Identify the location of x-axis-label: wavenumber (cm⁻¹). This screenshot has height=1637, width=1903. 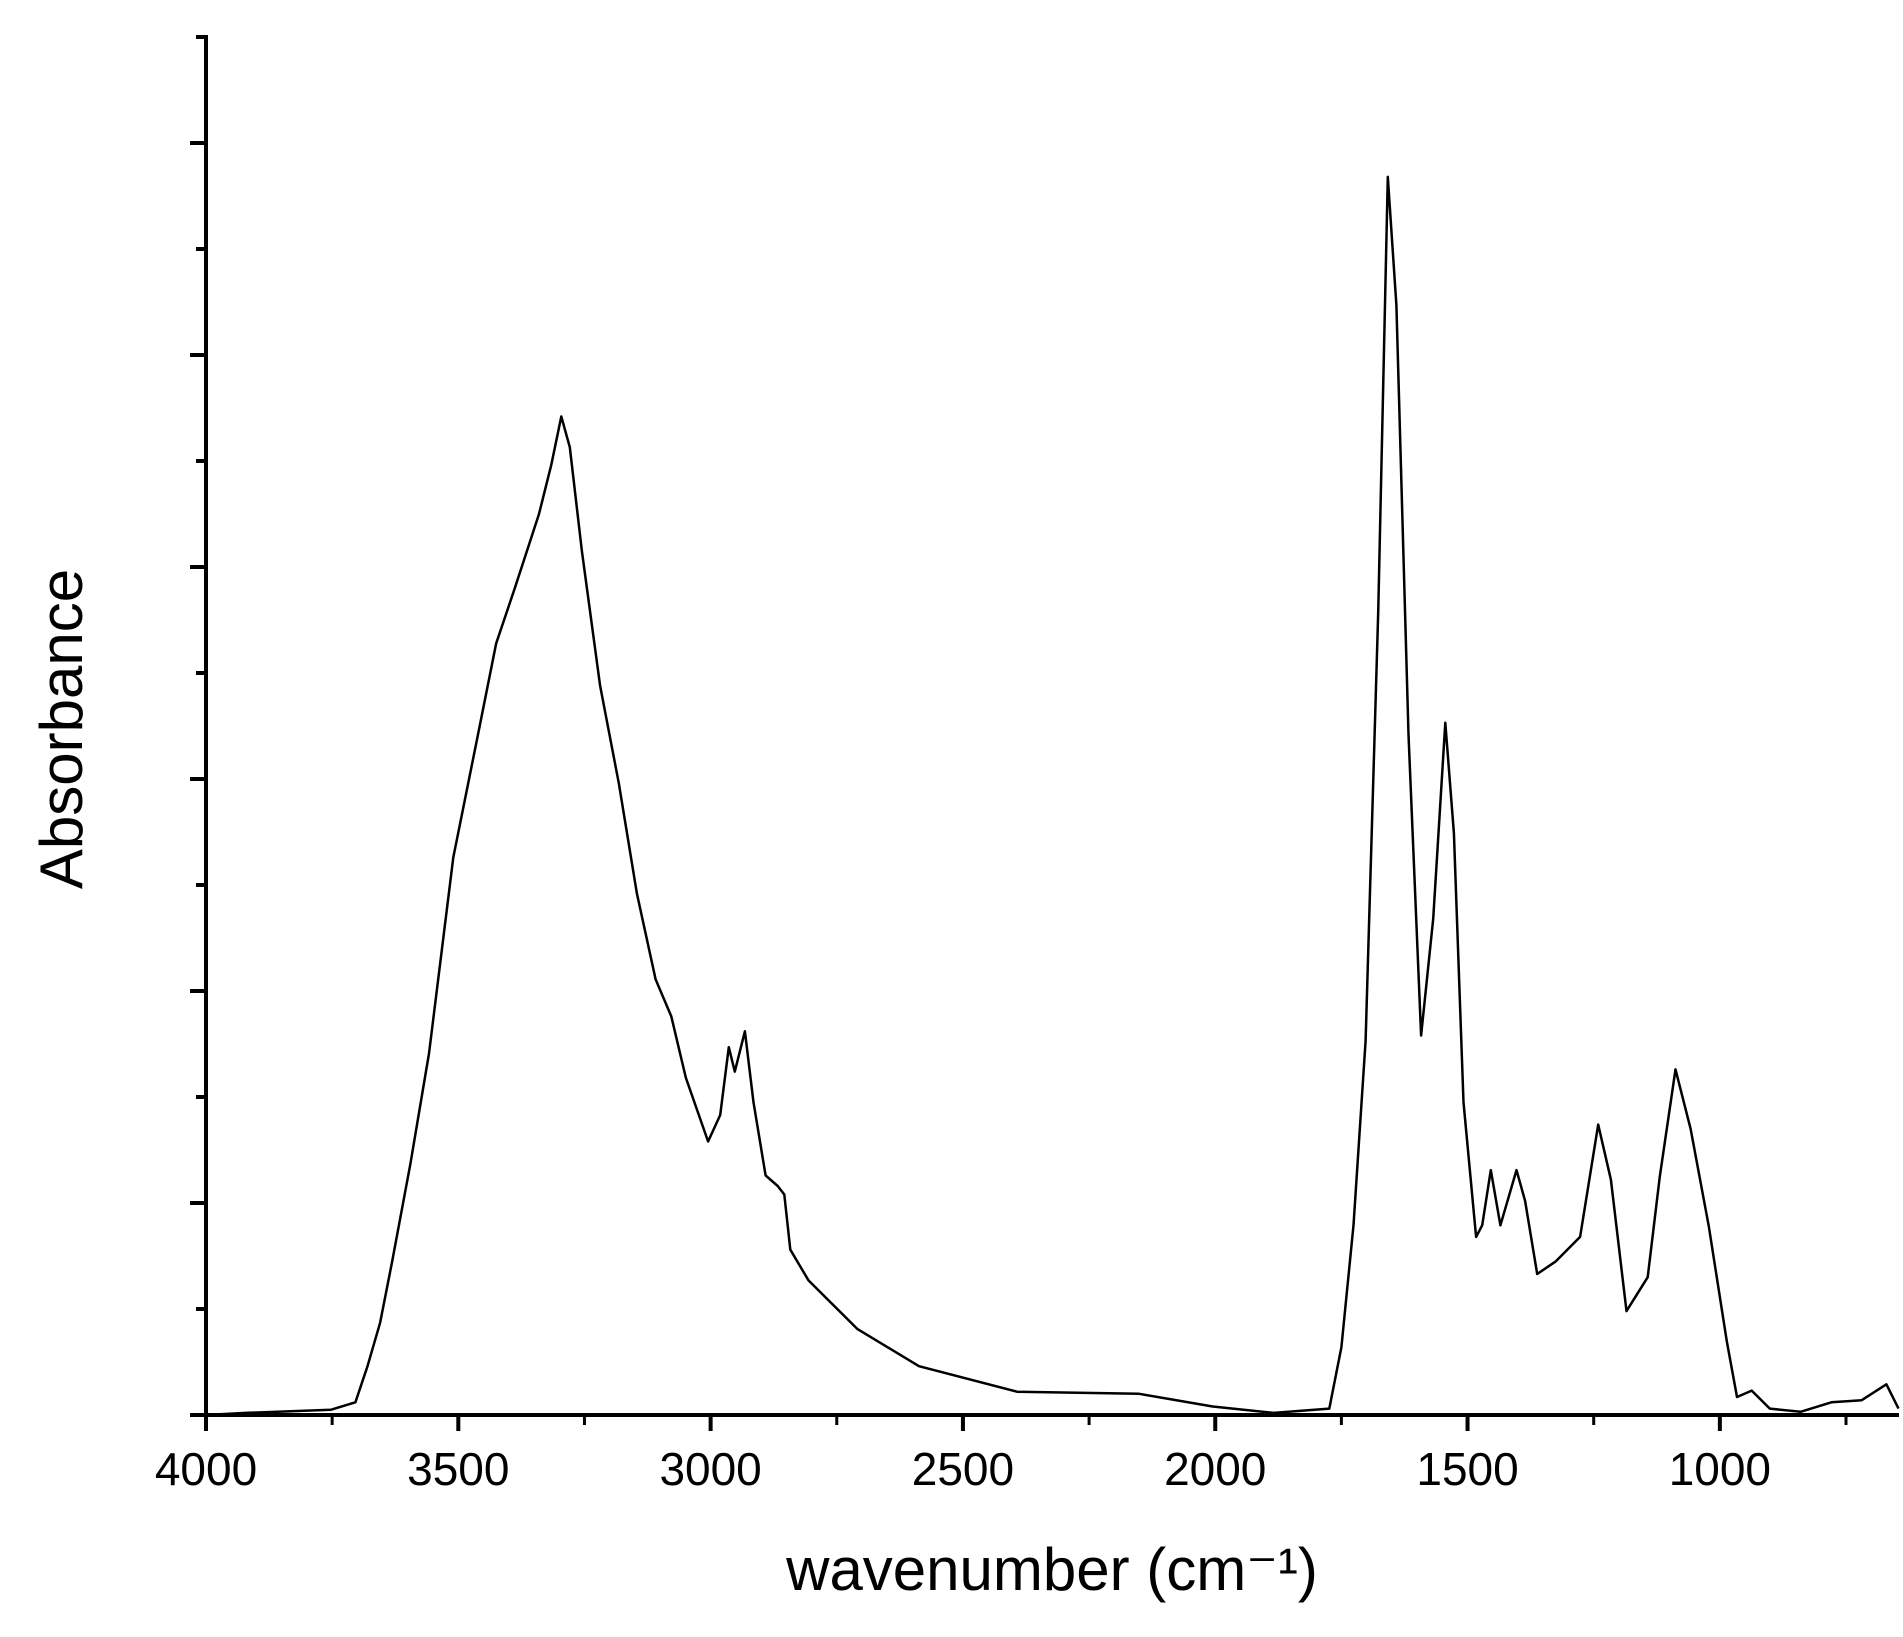
(1051, 1569).